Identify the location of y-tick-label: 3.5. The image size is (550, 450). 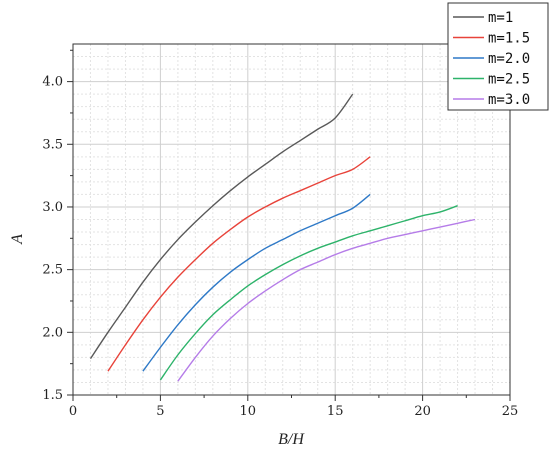
(52, 144).